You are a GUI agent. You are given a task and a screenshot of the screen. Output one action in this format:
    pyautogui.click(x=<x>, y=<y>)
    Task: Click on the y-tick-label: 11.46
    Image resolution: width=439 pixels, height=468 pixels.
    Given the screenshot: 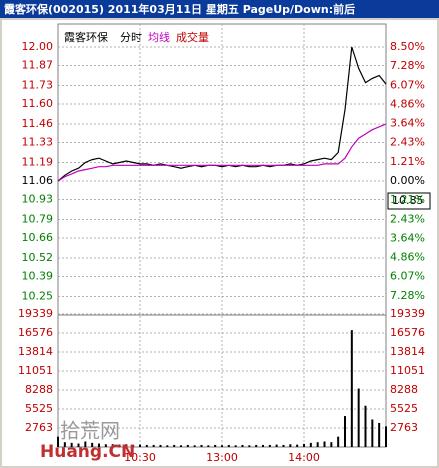 What is the action you would take?
    pyautogui.click(x=38, y=123)
    